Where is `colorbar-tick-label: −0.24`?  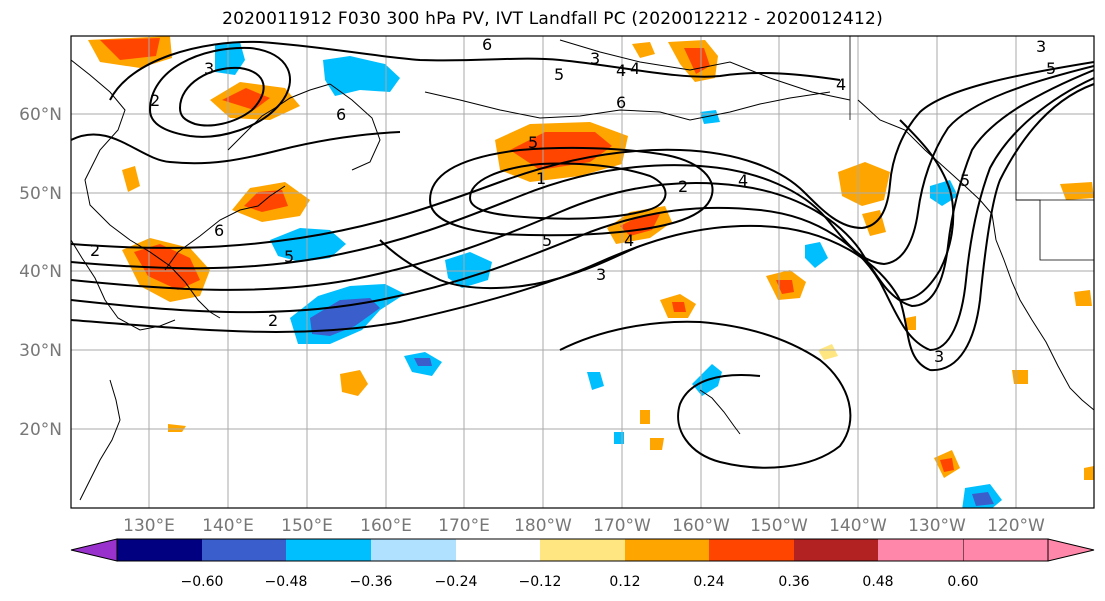 colorbar-tick-label: −0.24 is located at coordinates (456, 582).